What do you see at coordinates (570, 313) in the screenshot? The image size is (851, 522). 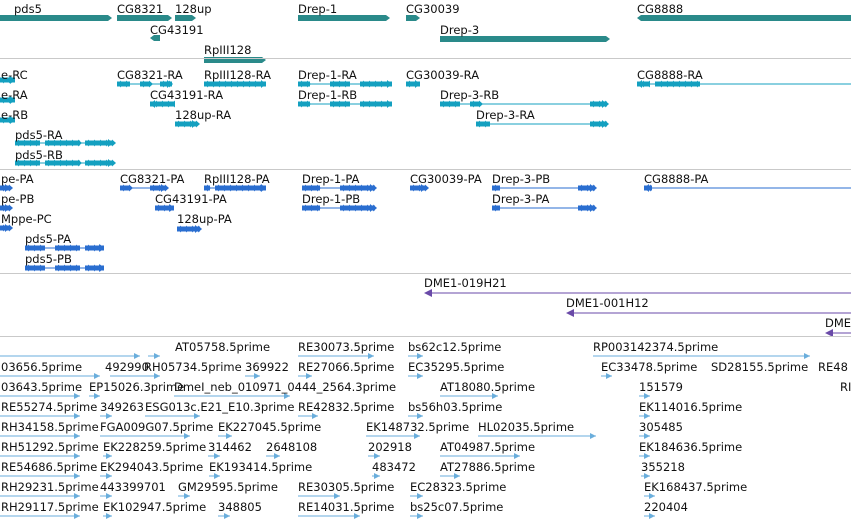 I see `clone-end` at bounding box center [570, 313].